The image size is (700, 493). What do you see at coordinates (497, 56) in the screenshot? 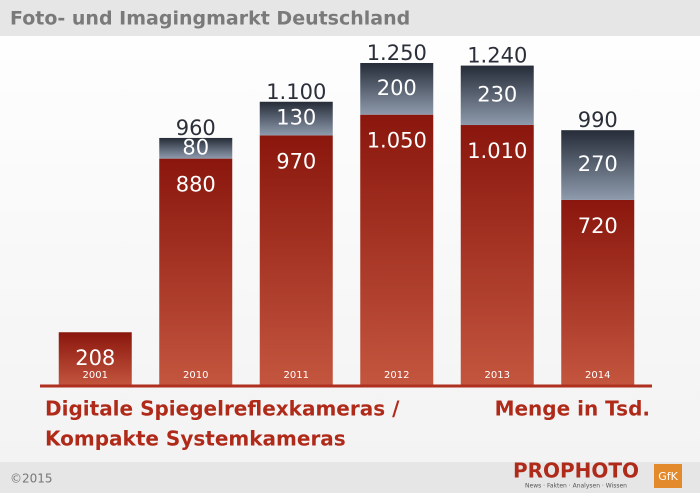
I see `total-label: 1.240` at bounding box center [497, 56].